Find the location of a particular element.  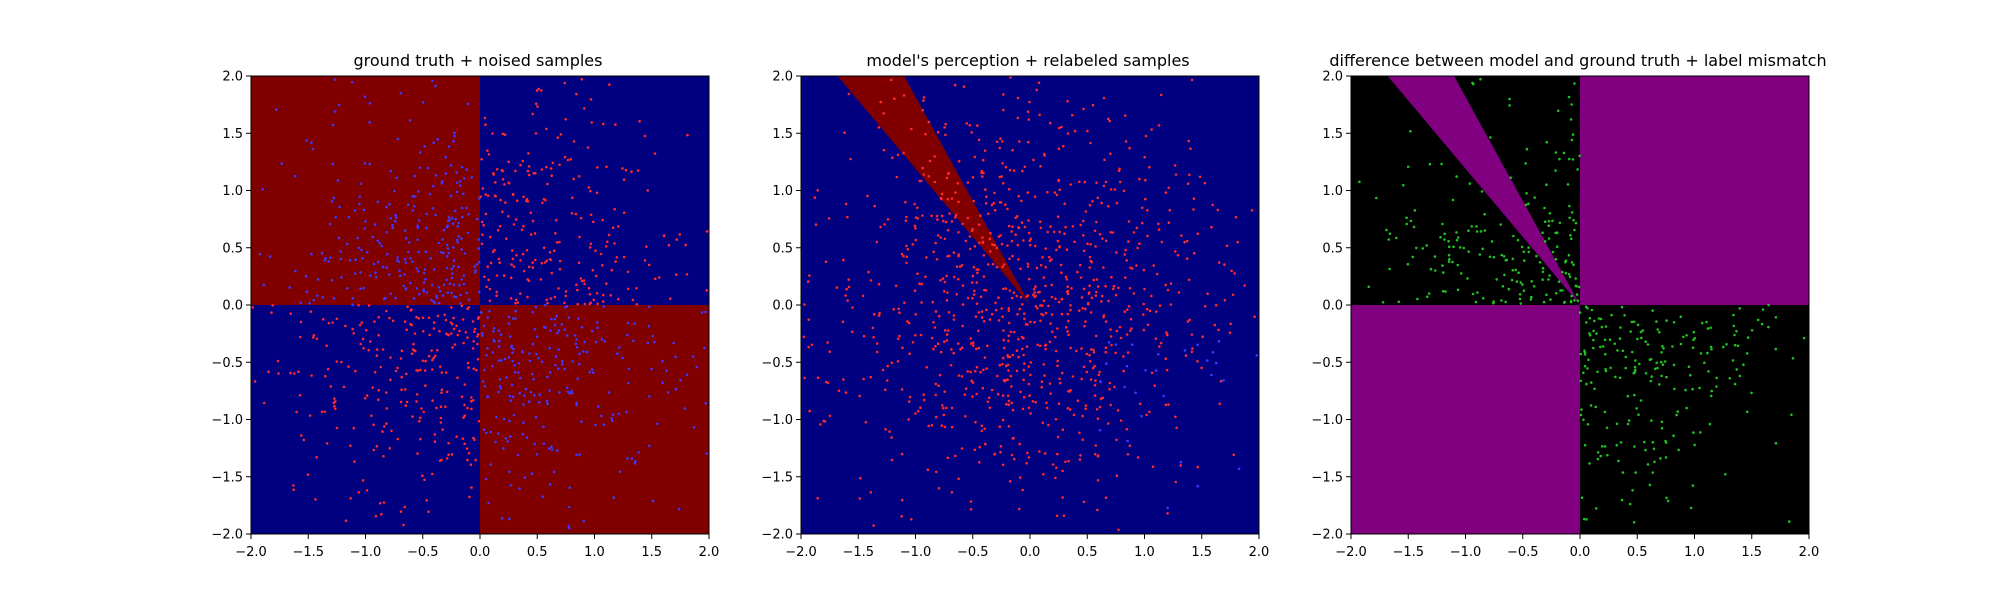

y-tick-label: −0.5 is located at coordinates (777, 363).